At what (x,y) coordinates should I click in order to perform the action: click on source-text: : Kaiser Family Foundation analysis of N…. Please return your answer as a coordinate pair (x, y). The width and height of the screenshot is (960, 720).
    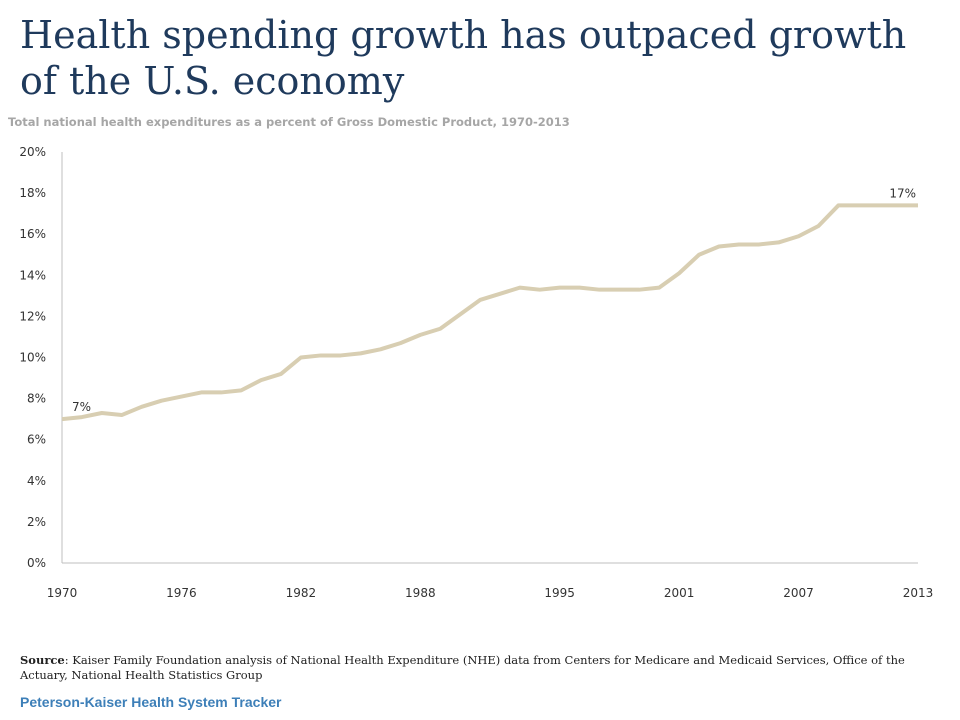
    Looking at the image, I should click on (462, 667).